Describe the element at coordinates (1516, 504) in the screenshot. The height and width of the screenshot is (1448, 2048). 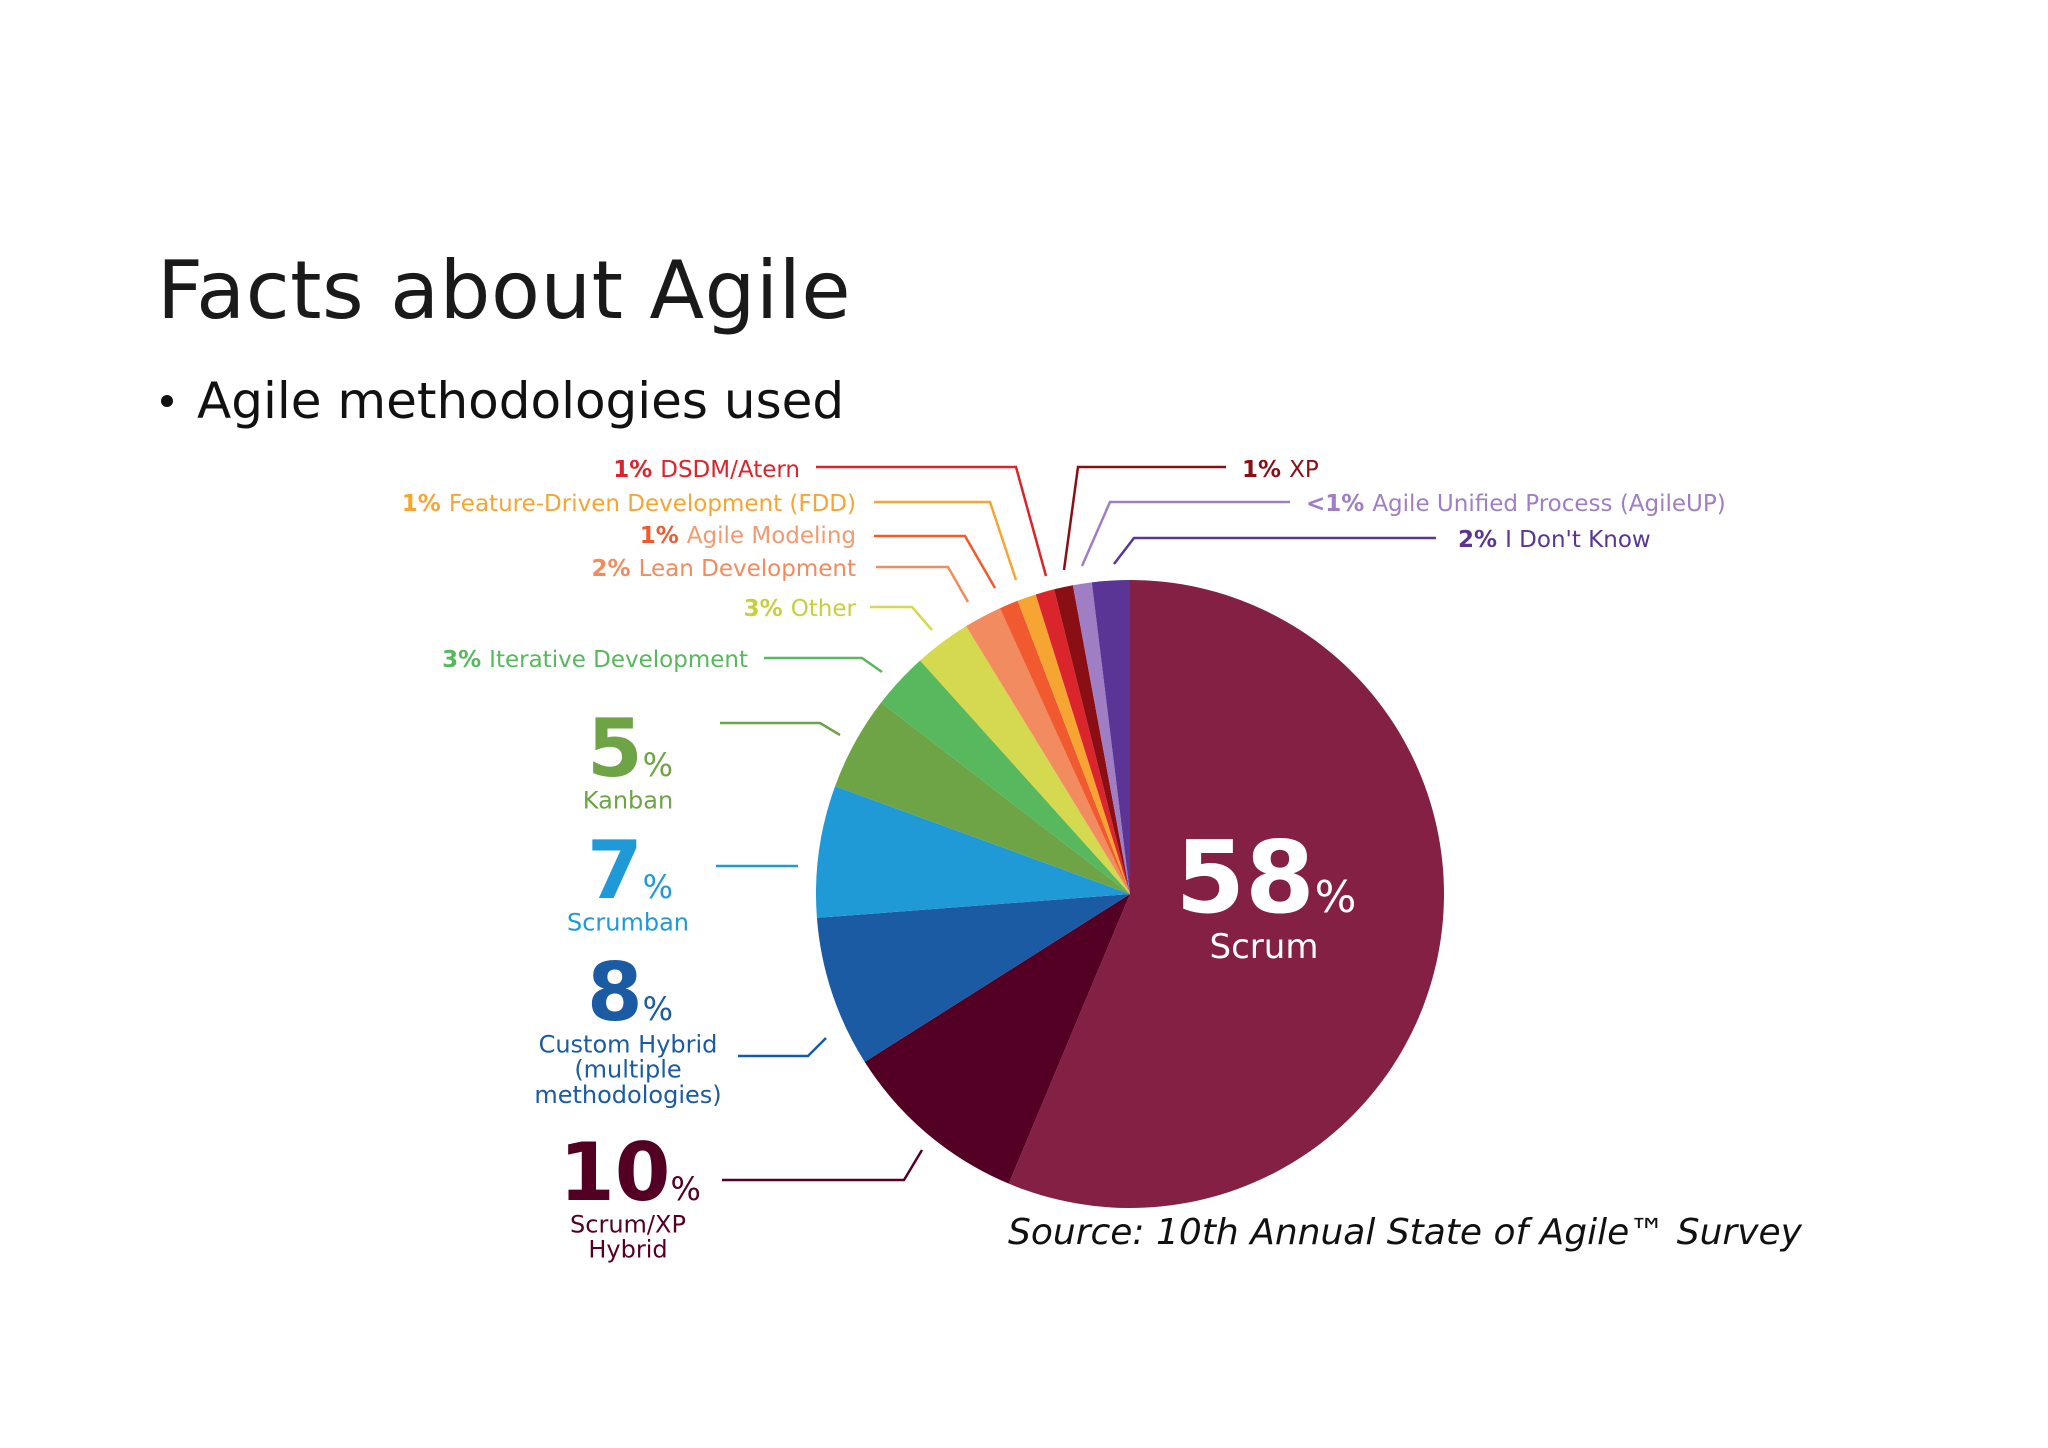
I see `label-agile-unified-process-agileup: <1% Agile Unified Process (AgileUP)` at that location.